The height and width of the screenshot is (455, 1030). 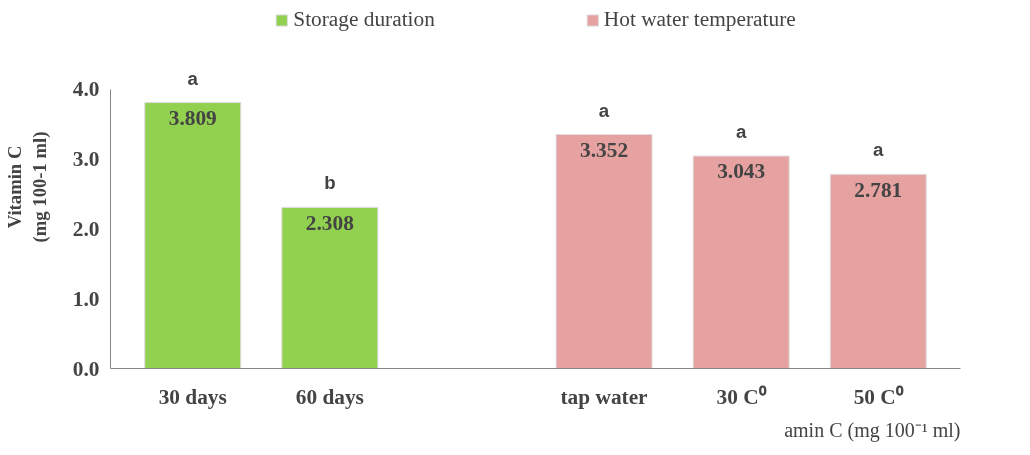 What do you see at coordinates (329, 222) in the screenshot?
I see `data-label: 2.308` at bounding box center [329, 222].